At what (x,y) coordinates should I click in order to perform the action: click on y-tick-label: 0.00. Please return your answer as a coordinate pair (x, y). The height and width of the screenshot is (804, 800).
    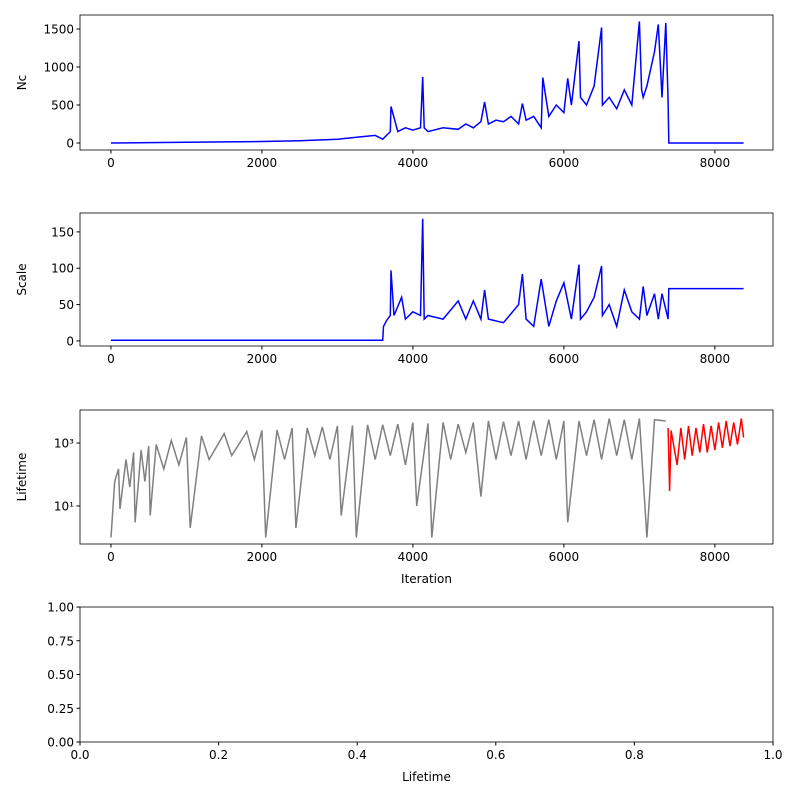
    Looking at the image, I should click on (60, 743).